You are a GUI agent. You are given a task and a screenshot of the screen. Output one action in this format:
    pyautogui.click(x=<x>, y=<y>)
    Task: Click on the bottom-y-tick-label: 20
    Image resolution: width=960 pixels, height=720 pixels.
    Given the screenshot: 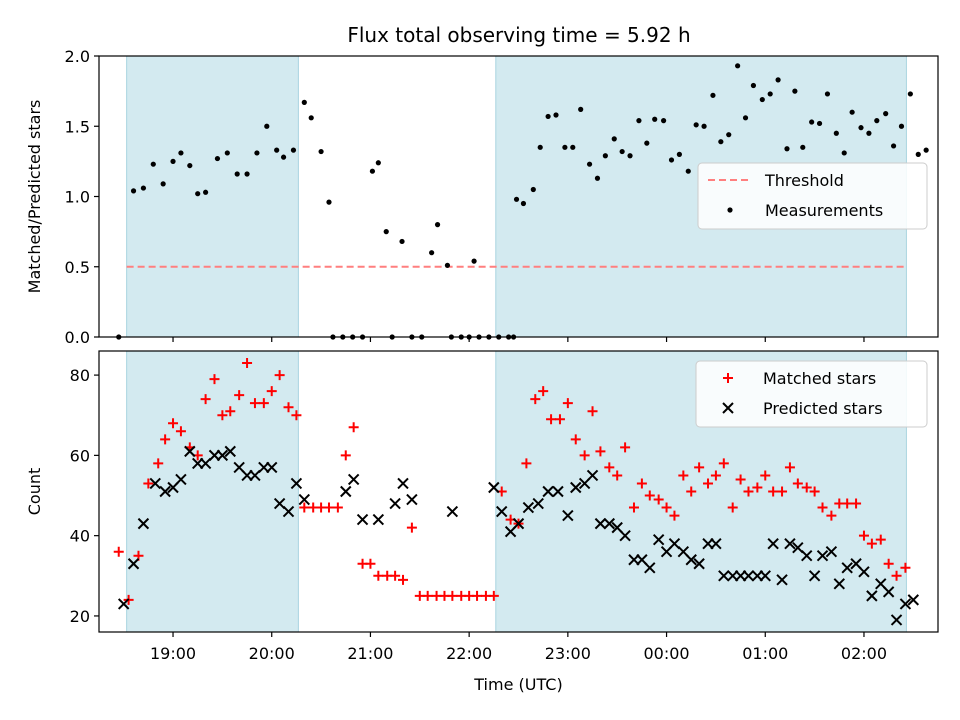 What is the action you would take?
    pyautogui.click(x=80, y=616)
    